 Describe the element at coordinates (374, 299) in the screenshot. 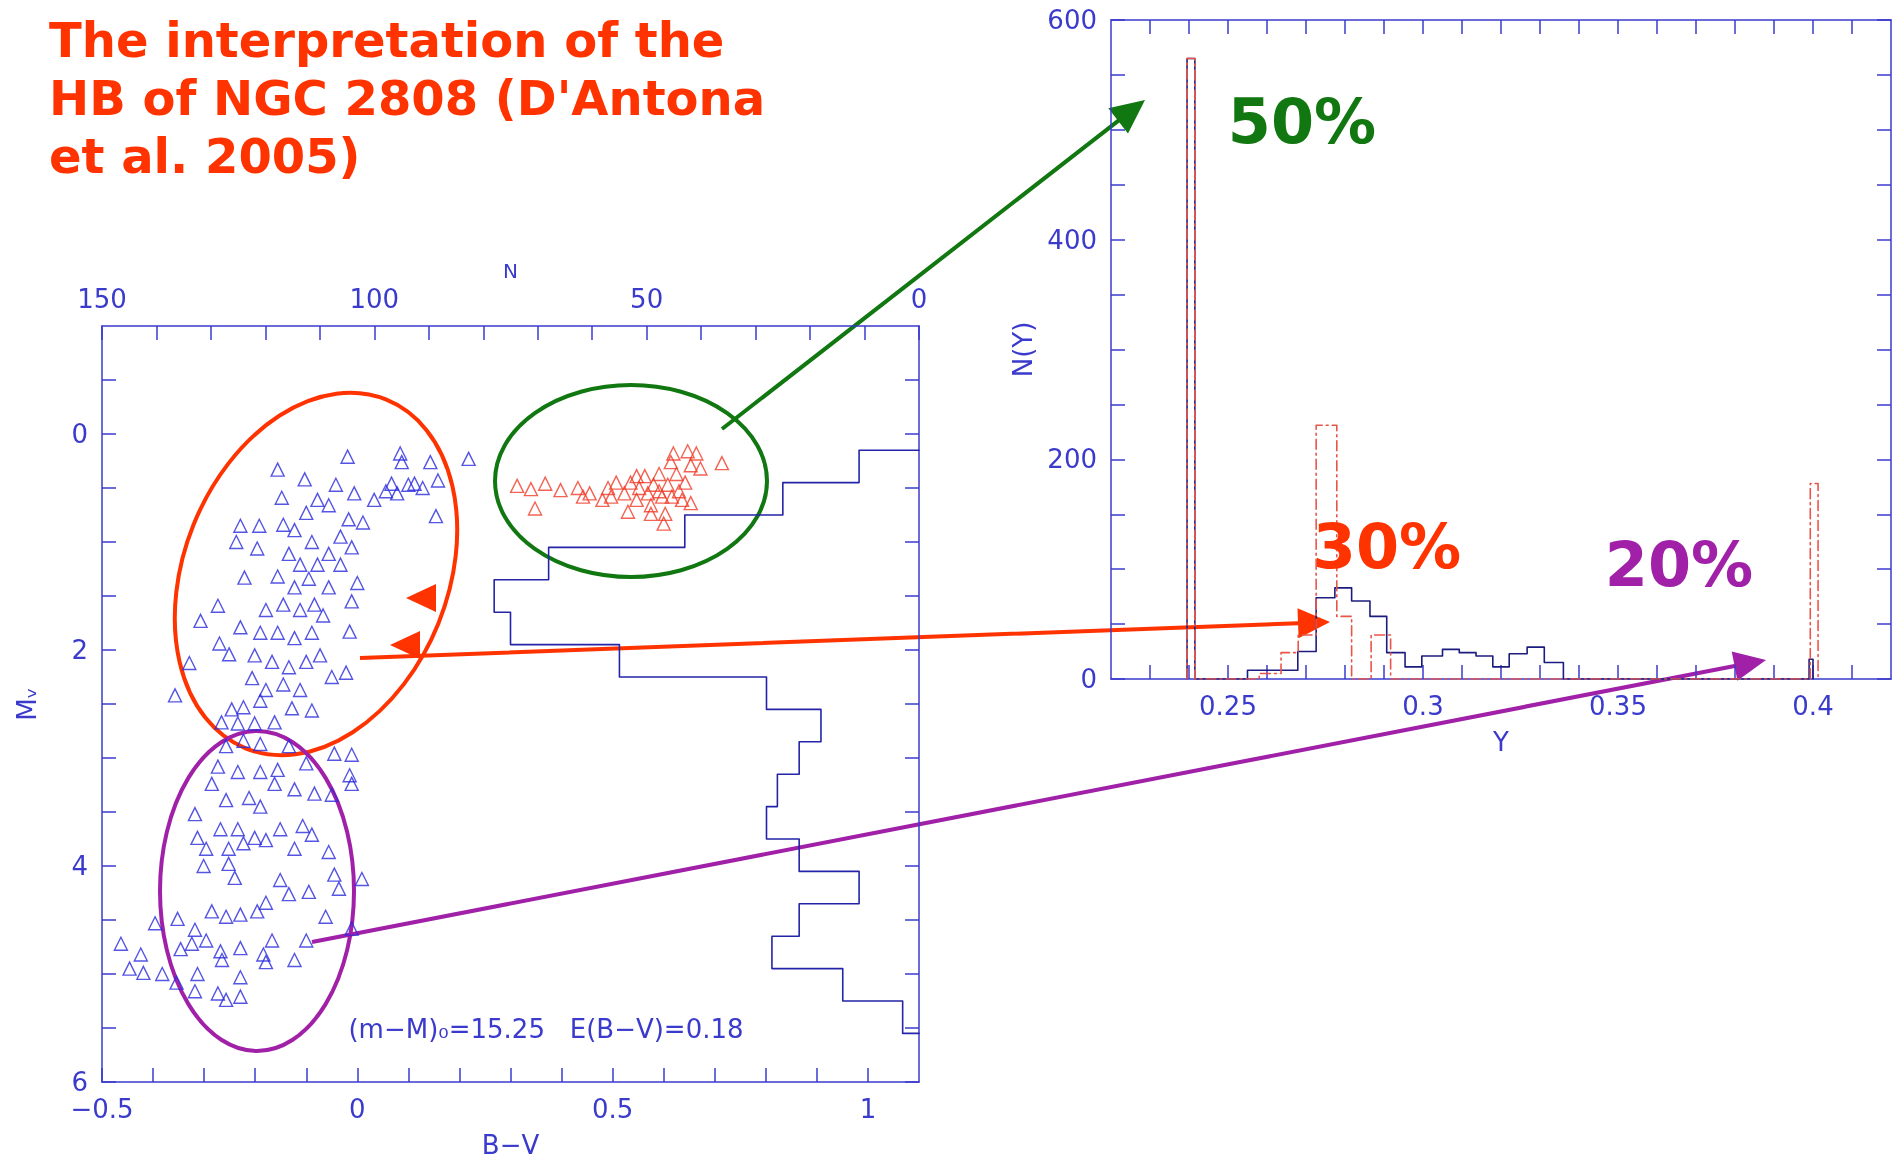

I see `x2-tick-label: 100` at that location.